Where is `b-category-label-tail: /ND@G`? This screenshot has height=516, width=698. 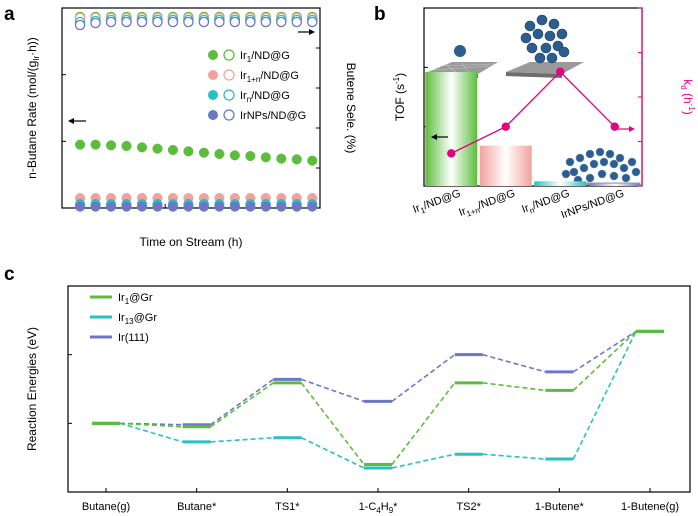
b-category-label-tail: /ND@G is located at coordinates (442, 200).